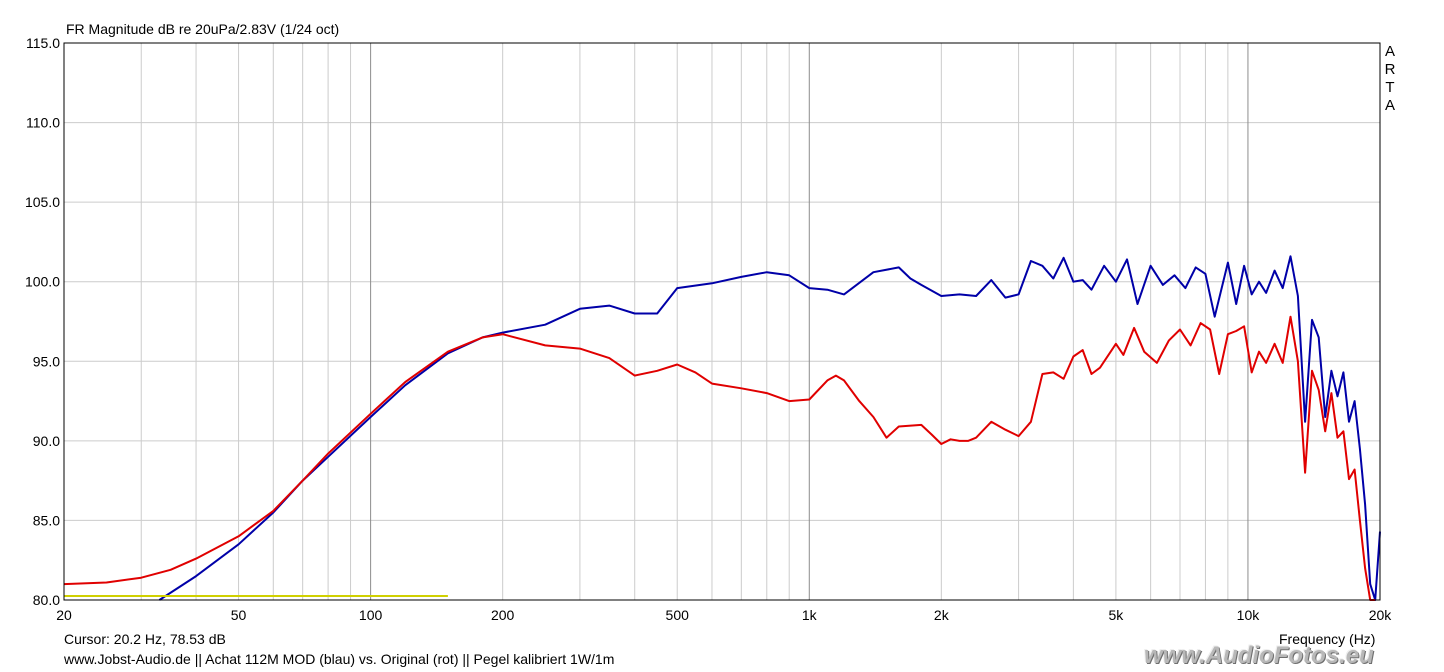 This screenshot has height=672, width=1444. Describe the element at coordinates (503, 615) in the screenshot. I see `x-tick-label: 200` at that location.